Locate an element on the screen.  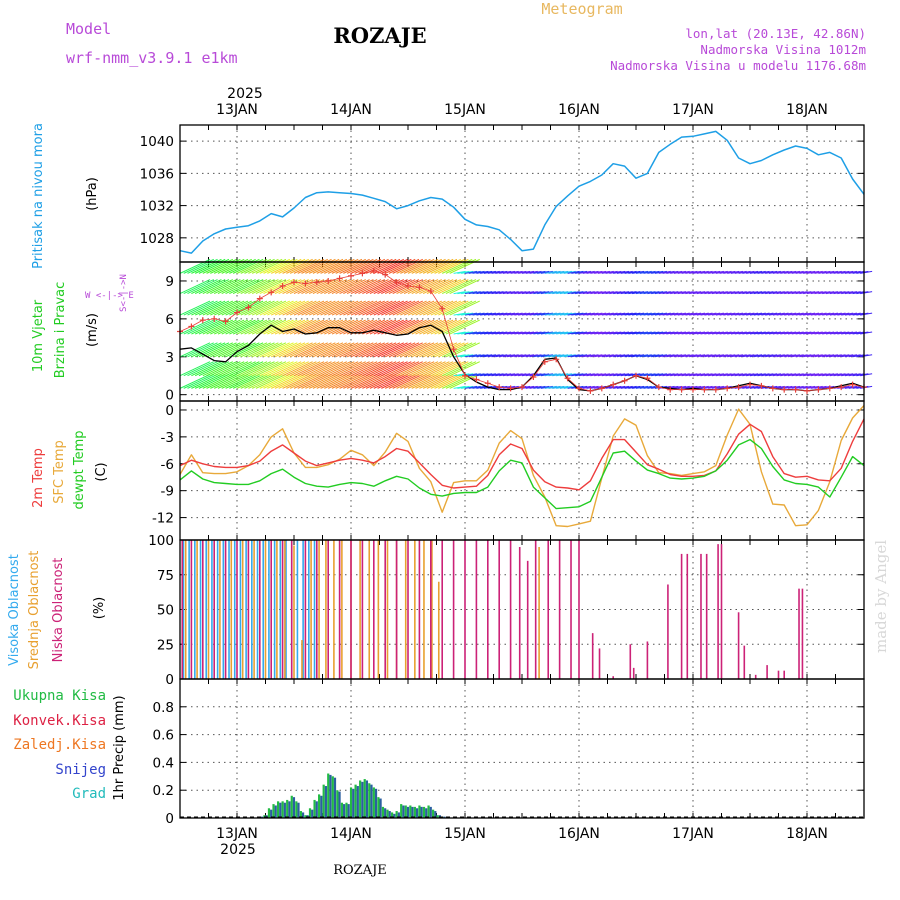
temp-ytick-label: -3 is located at coordinates (167, 438).